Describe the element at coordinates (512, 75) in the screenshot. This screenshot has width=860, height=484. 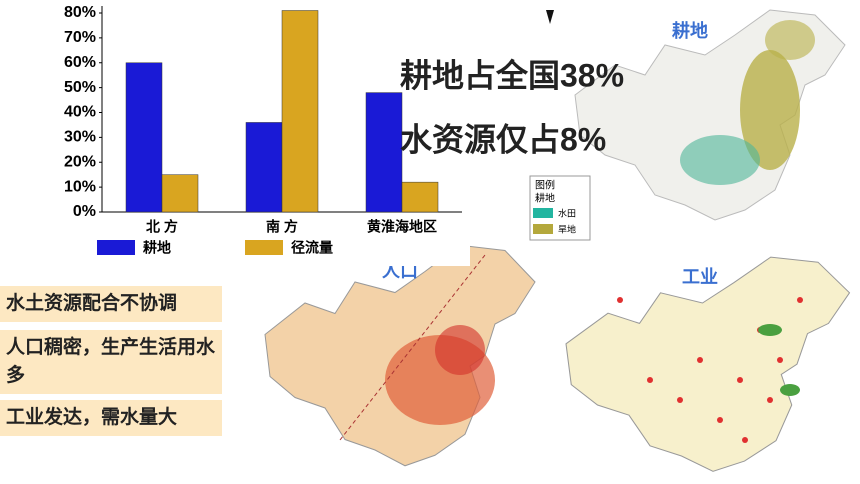
I see `headline: 耕地占全国38%` at that location.